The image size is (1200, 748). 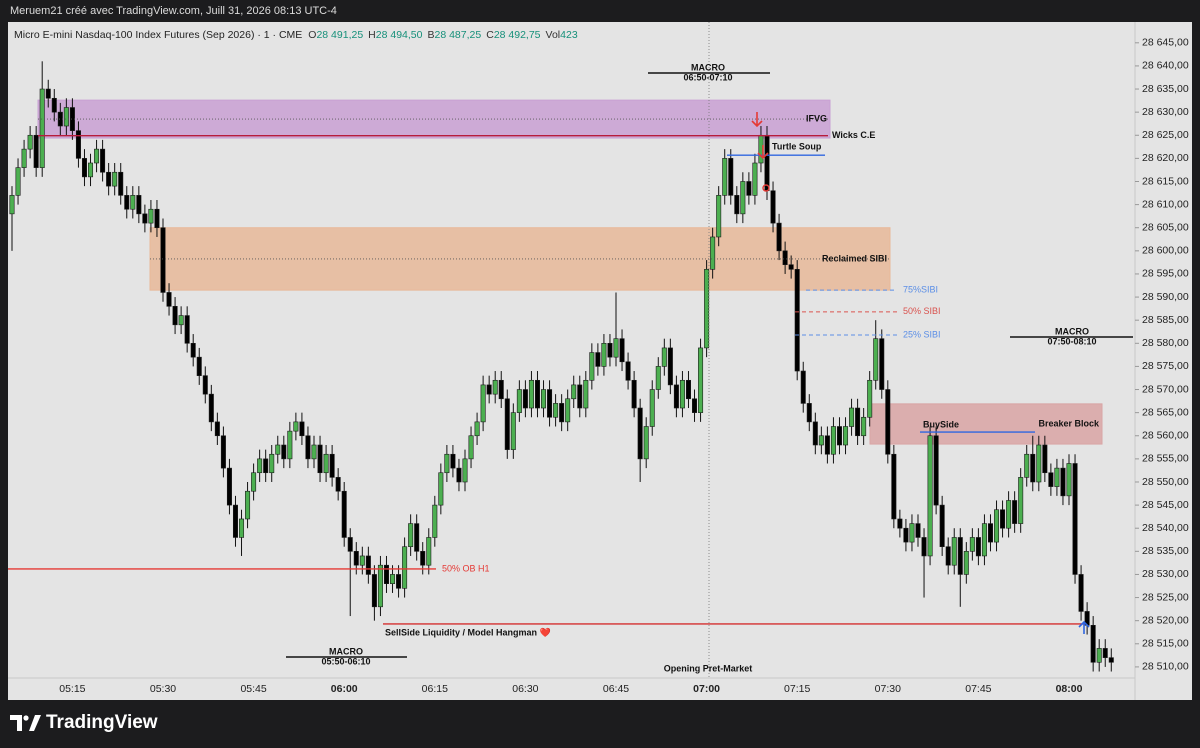 I want to click on quote-value: 28 491,25, so click(x=339, y=35).